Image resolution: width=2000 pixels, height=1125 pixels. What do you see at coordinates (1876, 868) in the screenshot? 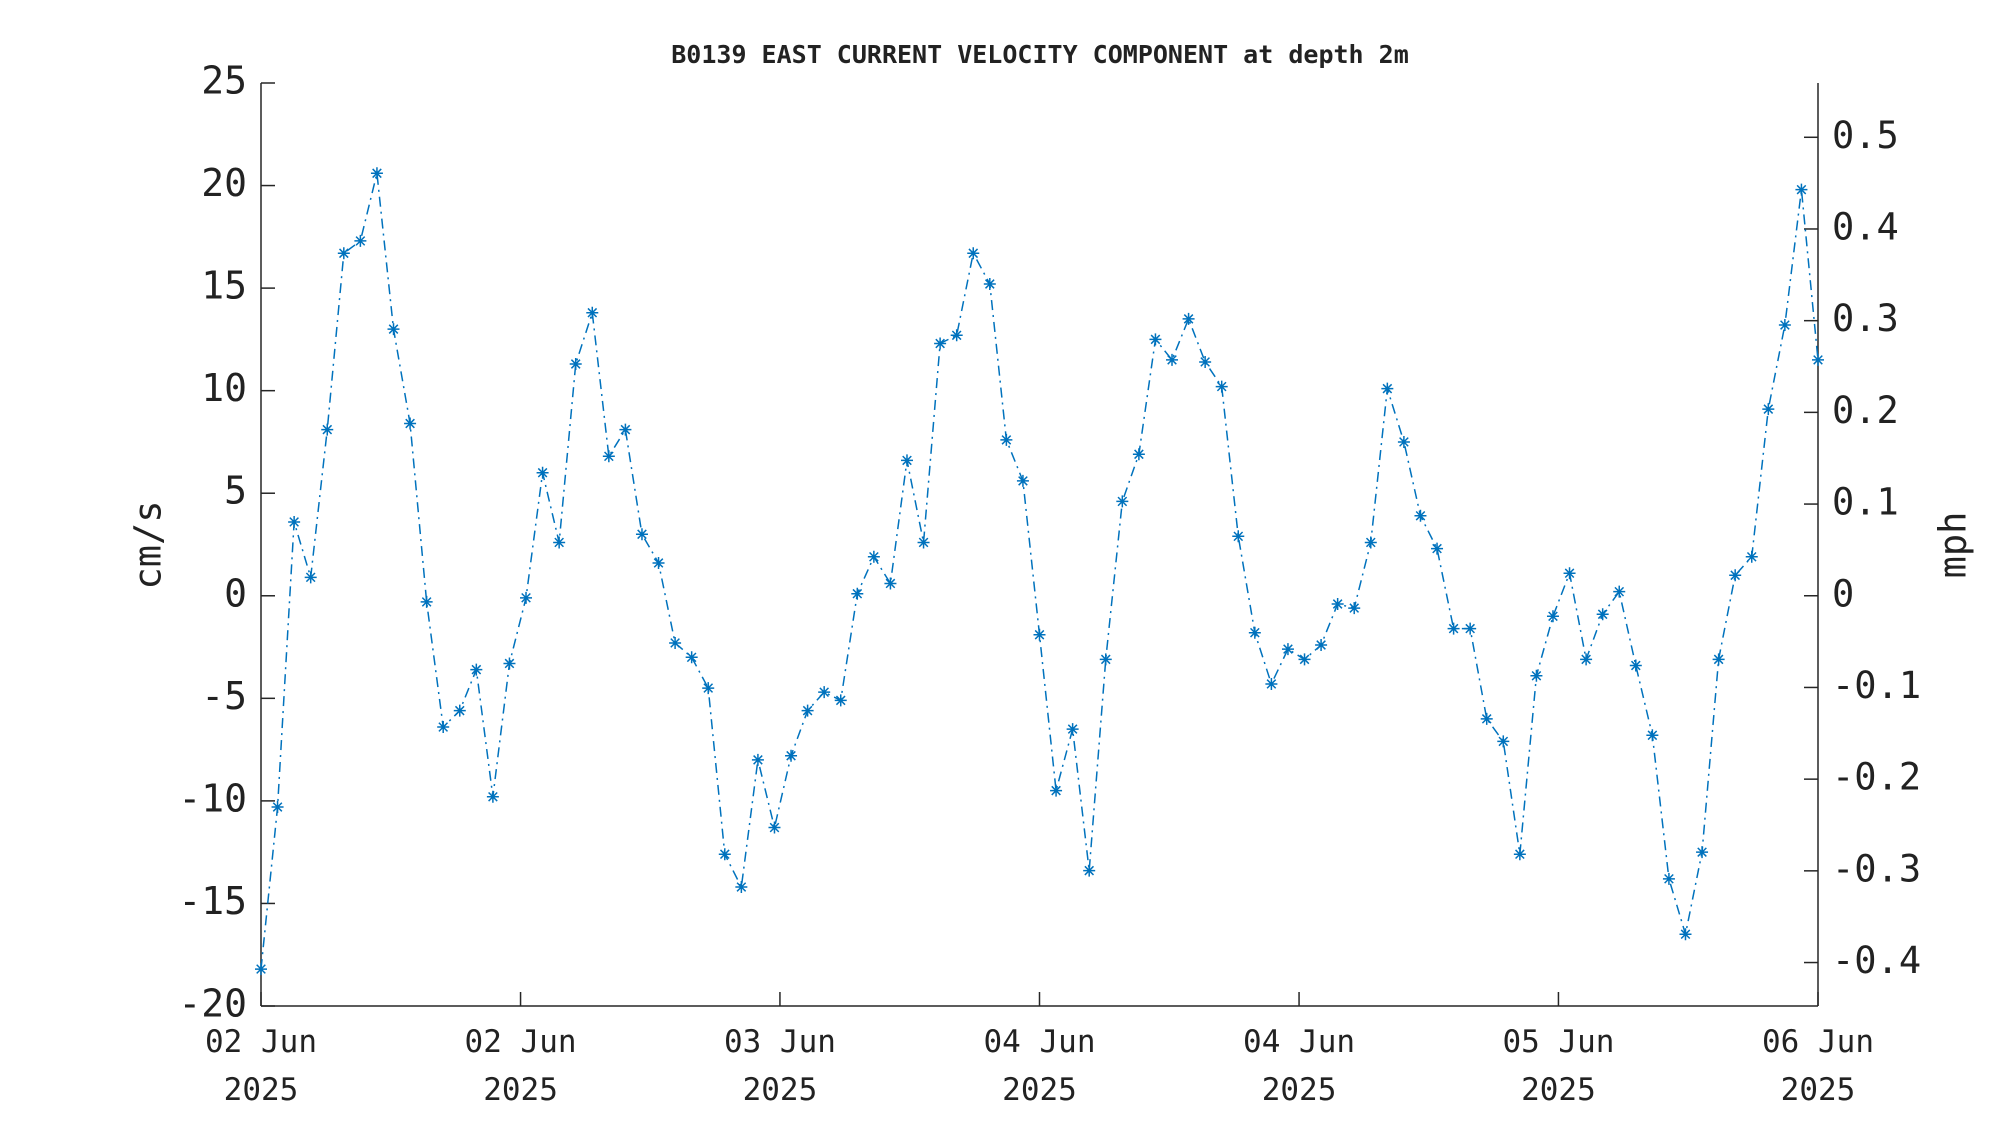
I see `y2-tick-label: -0.3` at bounding box center [1876, 868].